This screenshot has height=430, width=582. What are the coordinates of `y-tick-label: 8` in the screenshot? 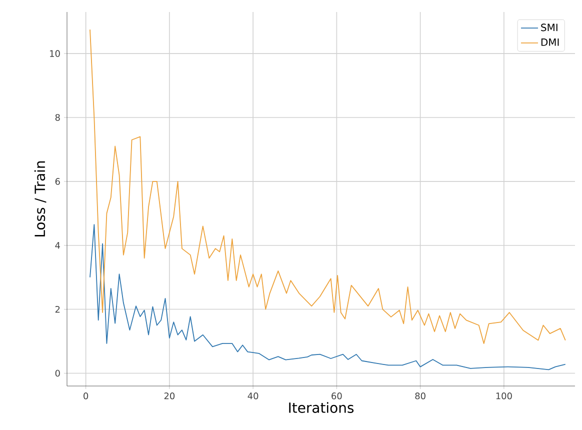 It's located at (57, 117).